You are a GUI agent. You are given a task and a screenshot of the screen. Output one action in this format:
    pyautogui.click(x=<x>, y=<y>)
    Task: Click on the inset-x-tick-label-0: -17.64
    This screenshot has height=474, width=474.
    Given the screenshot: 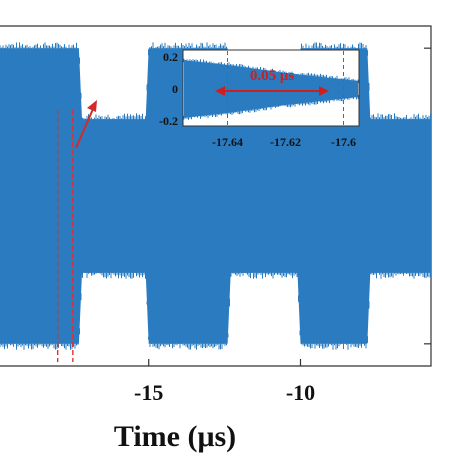 What is the action you would take?
    pyautogui.click(x=227, y=142)
    